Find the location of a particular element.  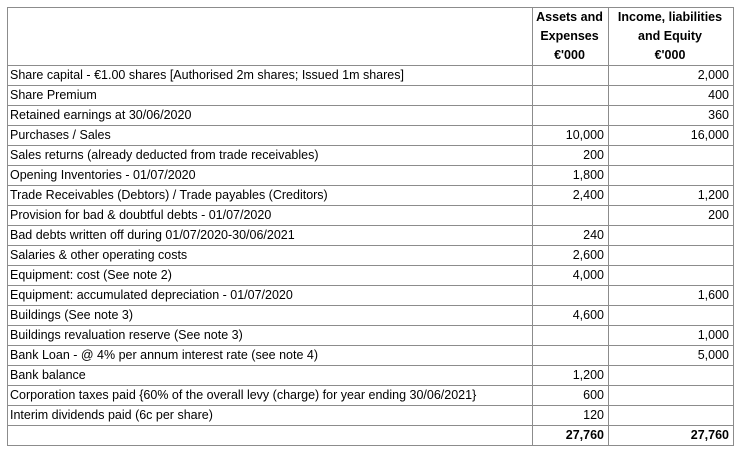

row-label: Opening Inventories - 01/07/2020 is located at coordinates (270, 175).